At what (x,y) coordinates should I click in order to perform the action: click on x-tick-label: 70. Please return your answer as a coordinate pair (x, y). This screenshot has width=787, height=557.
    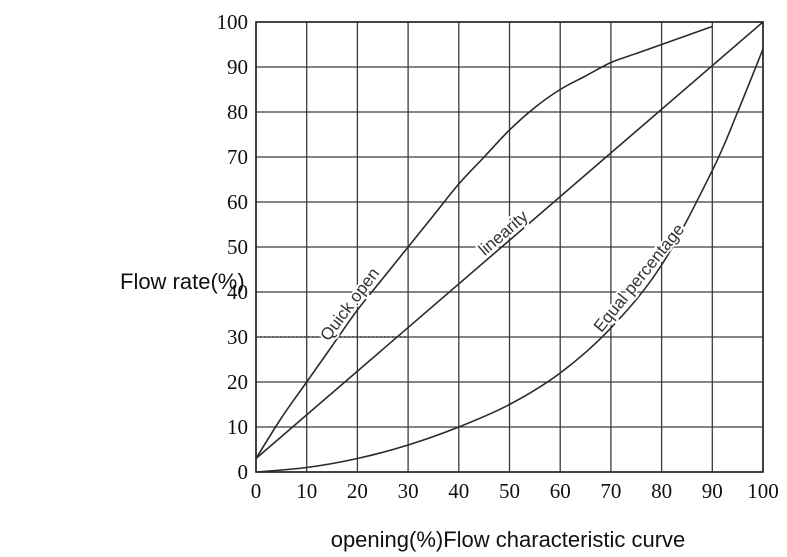
    Looking at the image, I should click on (610, 491).